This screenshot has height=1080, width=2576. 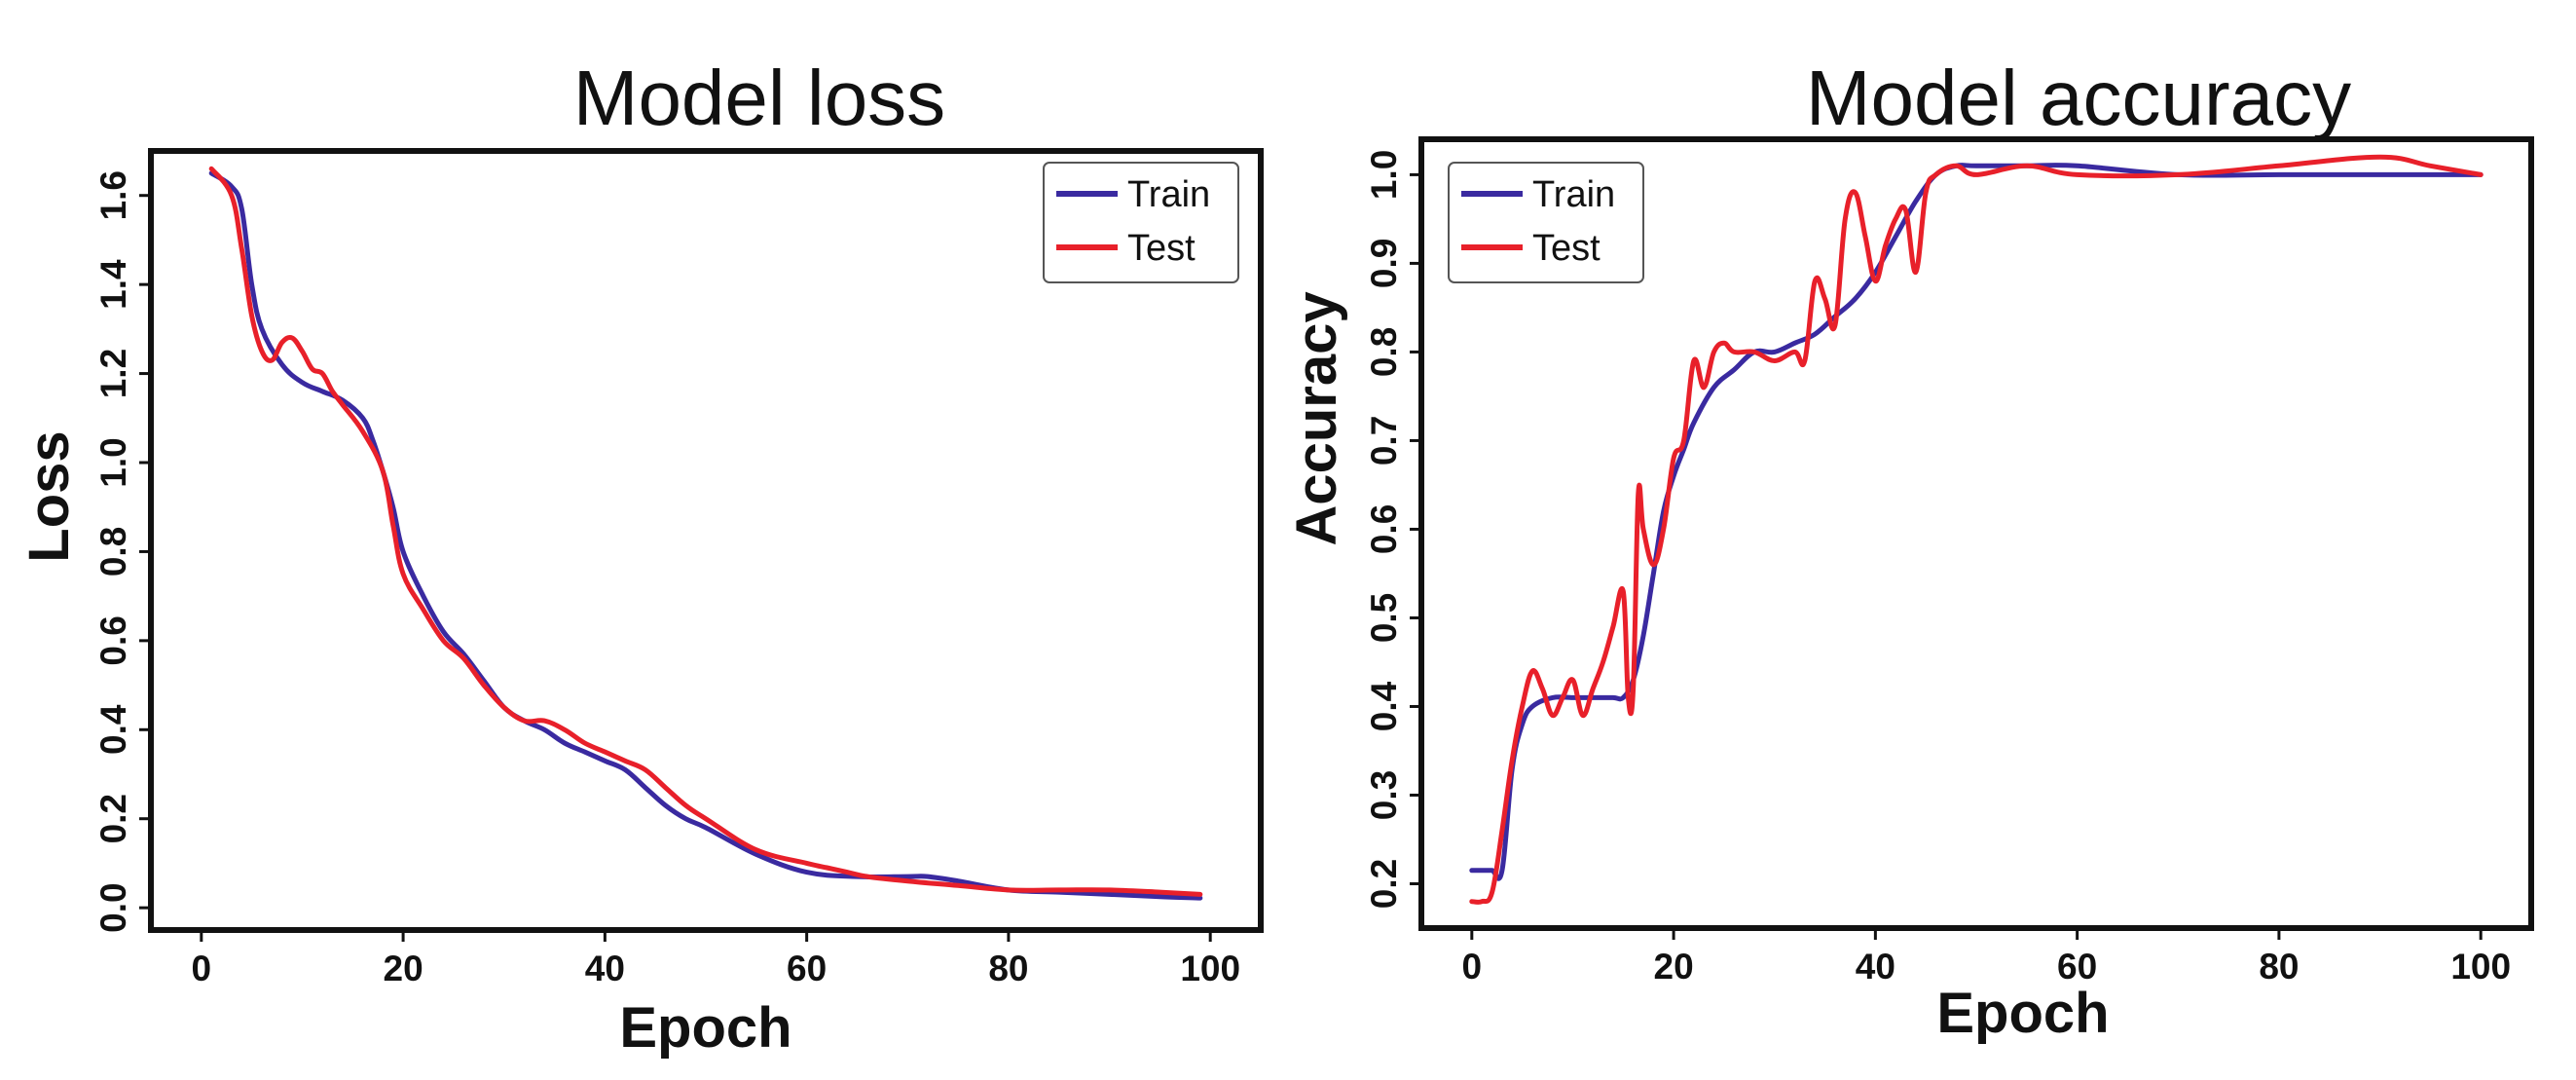 What do you see at coordinates (1384, 706) in the screenshot?
I see `accuracy-y-tick-label: 0.4` at bounding box center [1384, 706].